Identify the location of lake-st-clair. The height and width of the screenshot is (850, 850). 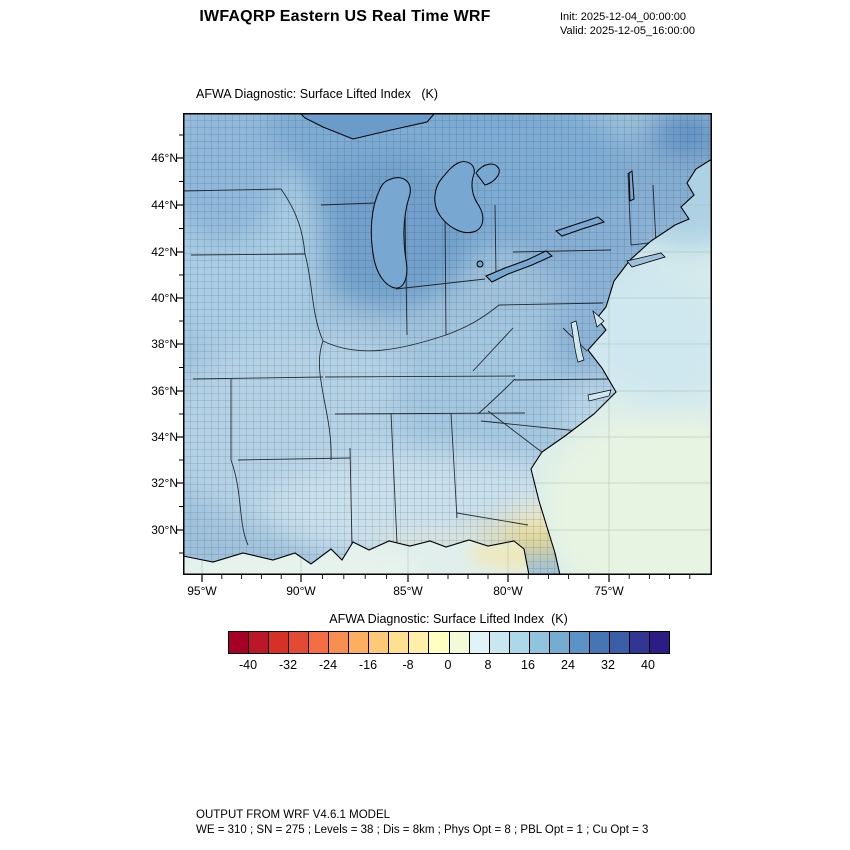
(480, 264).